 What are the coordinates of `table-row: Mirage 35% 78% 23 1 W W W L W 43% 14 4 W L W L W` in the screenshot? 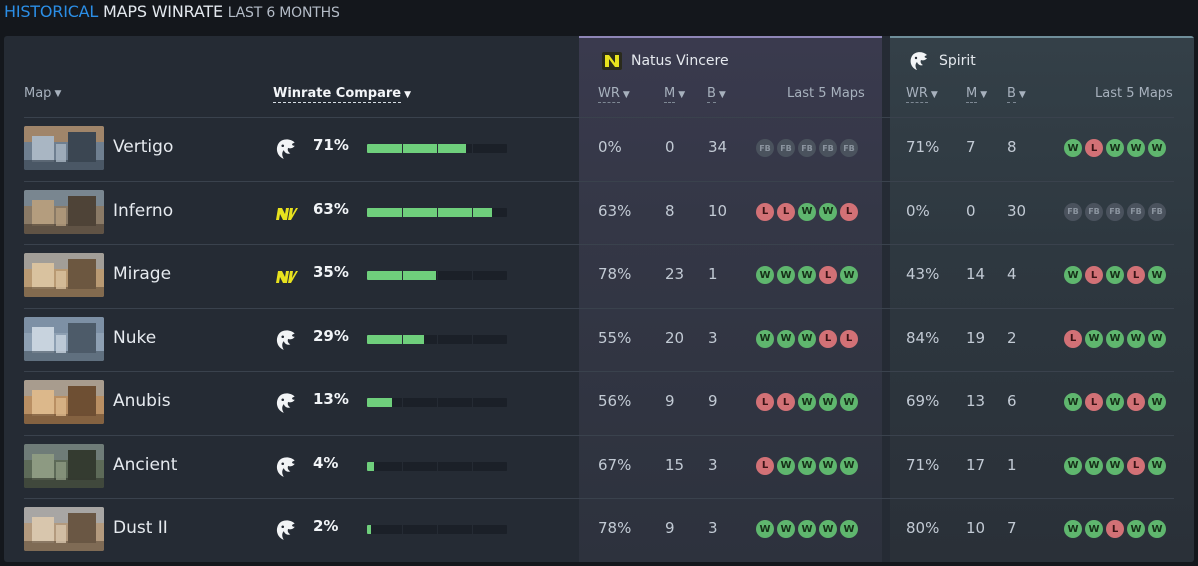 It's located at (599, 275).